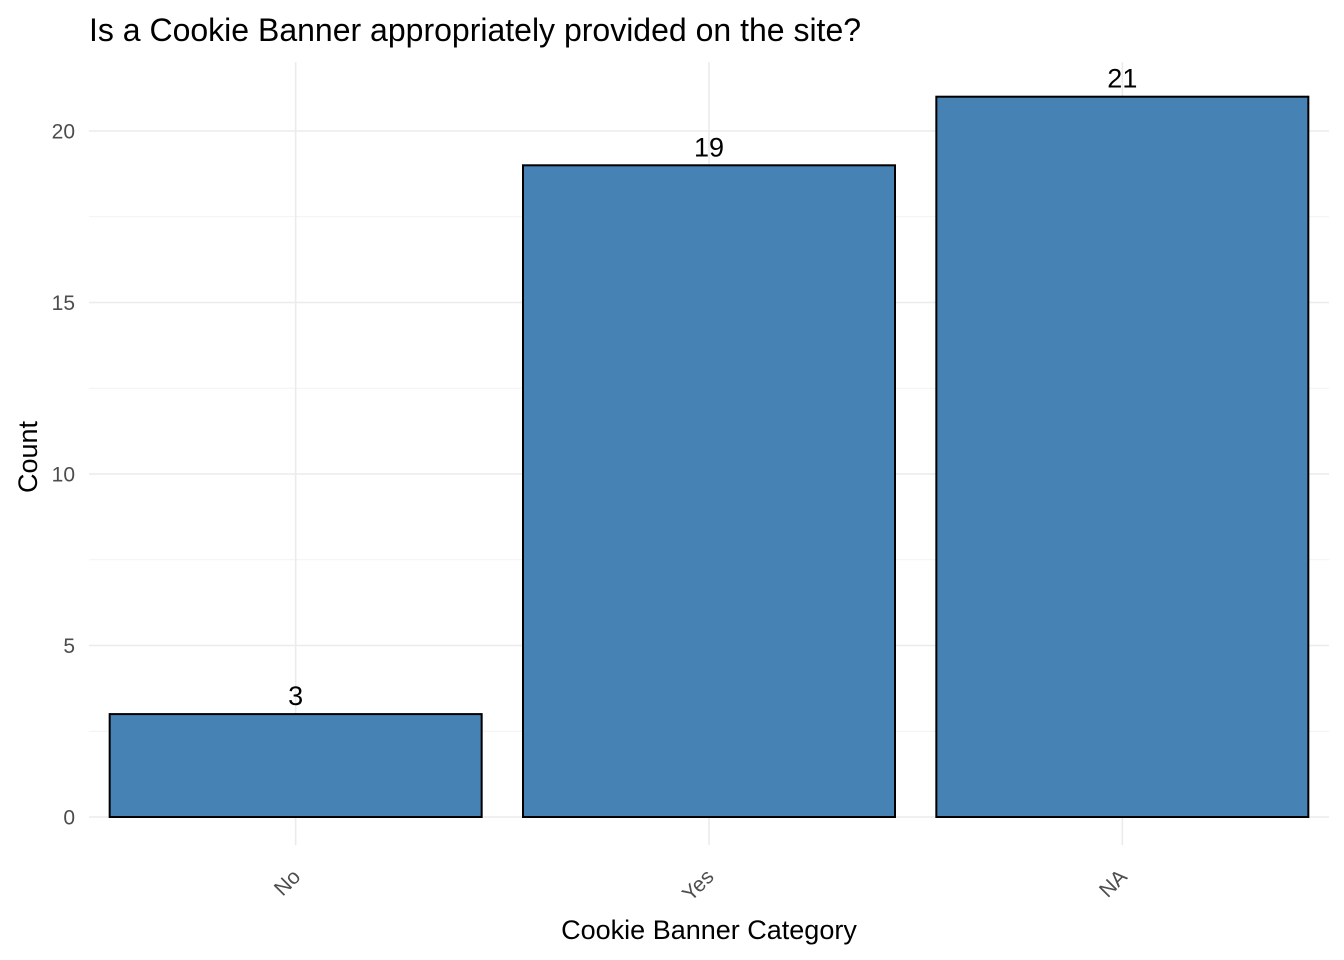 Image resolution: width=1344 pixels, height=960 pixels. What do you see at coordinates (1113, 883) in the screenshot?
I see `x-tick-label: NA` at bounding box center [1113, 883].